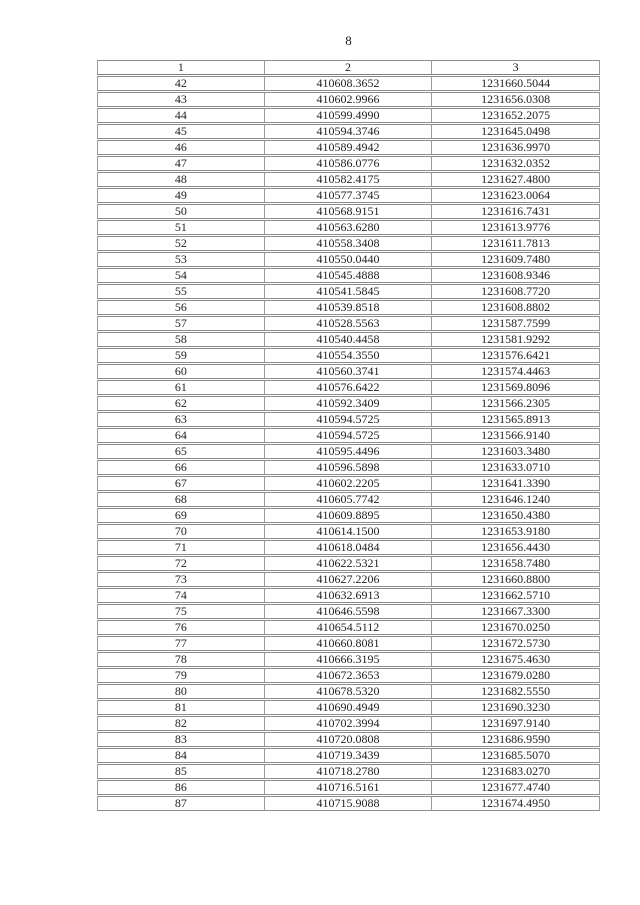  Describe the element at coordinates (516, 115) in the screenshot. I see `table-cell: 1231652.2075` at that location.